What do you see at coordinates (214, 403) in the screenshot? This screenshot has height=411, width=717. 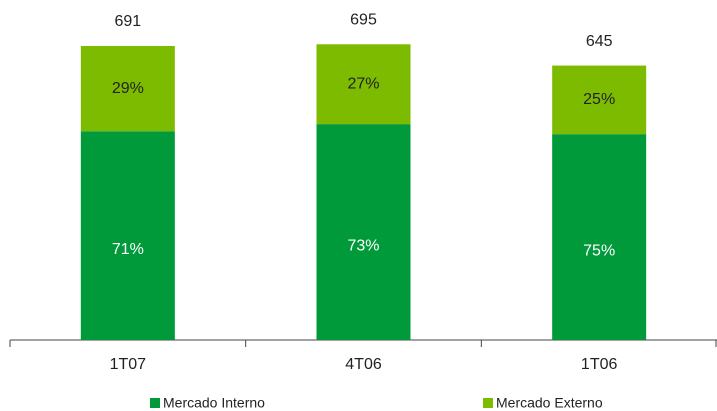 I see `legend-text: Mercado Interno` at bounding box center [214, 403].